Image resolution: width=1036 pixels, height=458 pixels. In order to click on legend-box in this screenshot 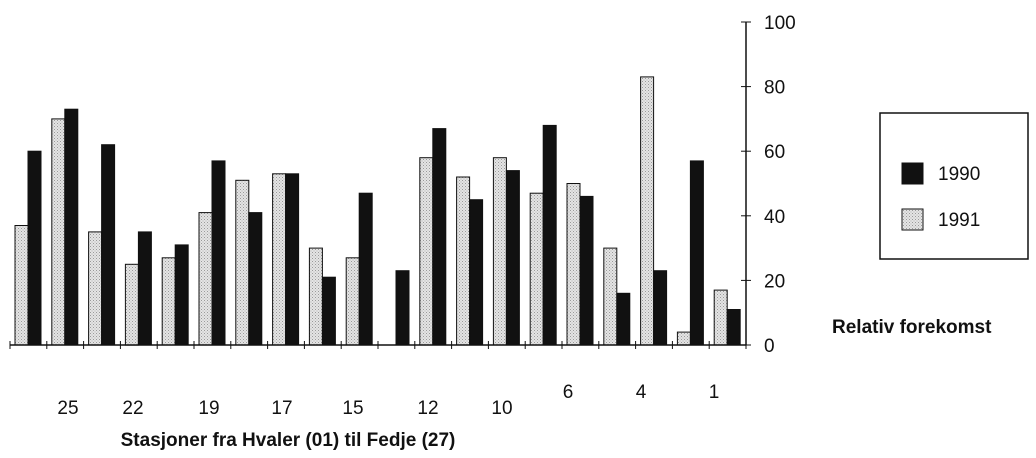, I will do `click(954, 186)`.